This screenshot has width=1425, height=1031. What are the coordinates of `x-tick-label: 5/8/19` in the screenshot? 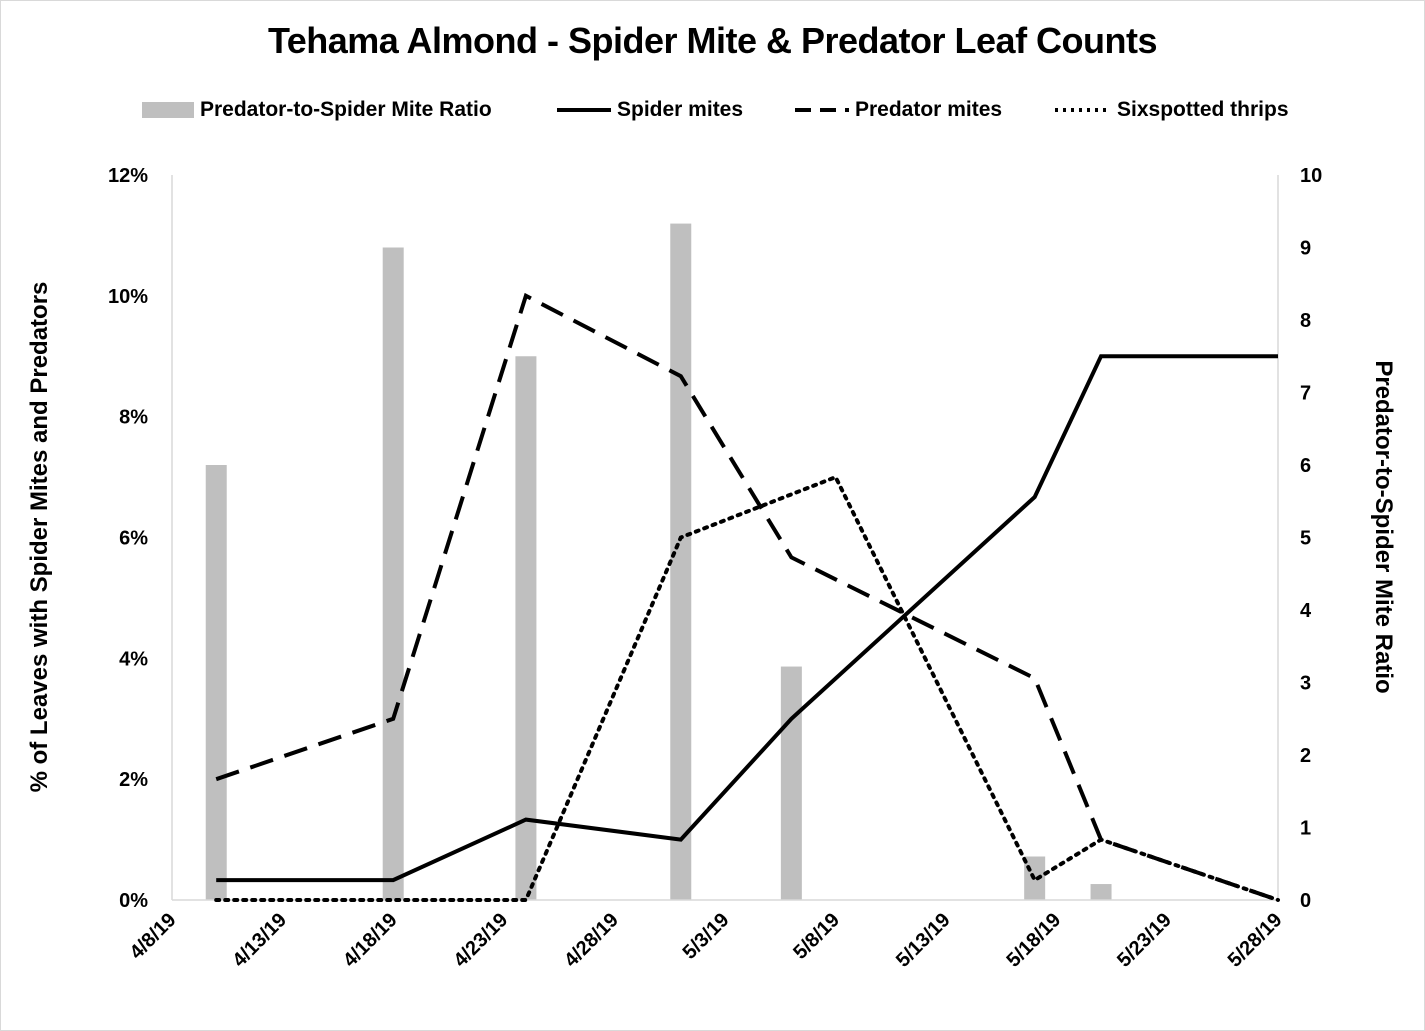 It's located at (816, 936).